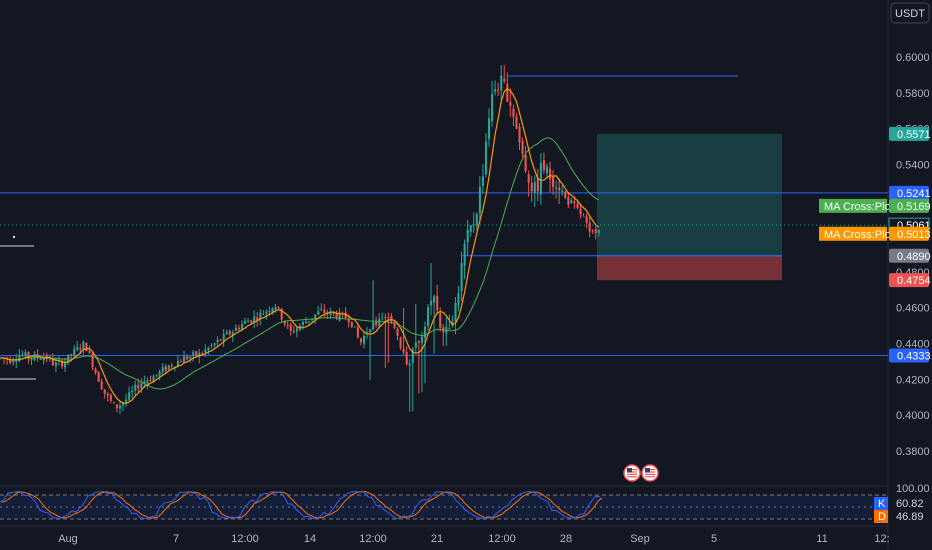 The width and height of the screenshot is (932, 550). I want to click on time-tick: 5, so click(714, 539).